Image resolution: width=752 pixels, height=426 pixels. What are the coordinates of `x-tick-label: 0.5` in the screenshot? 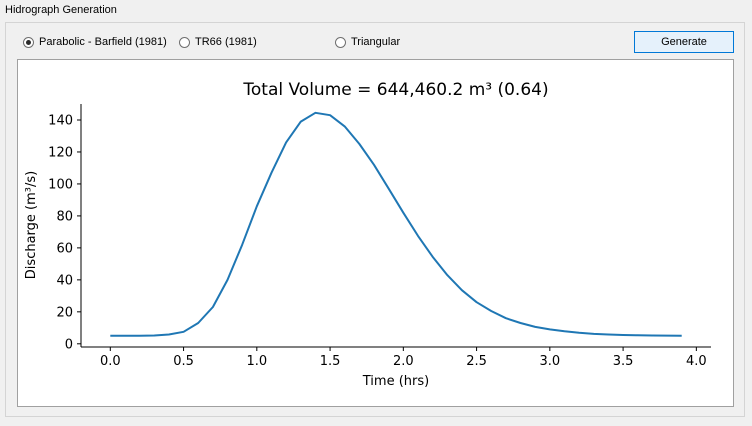 It's located at (183, 361).